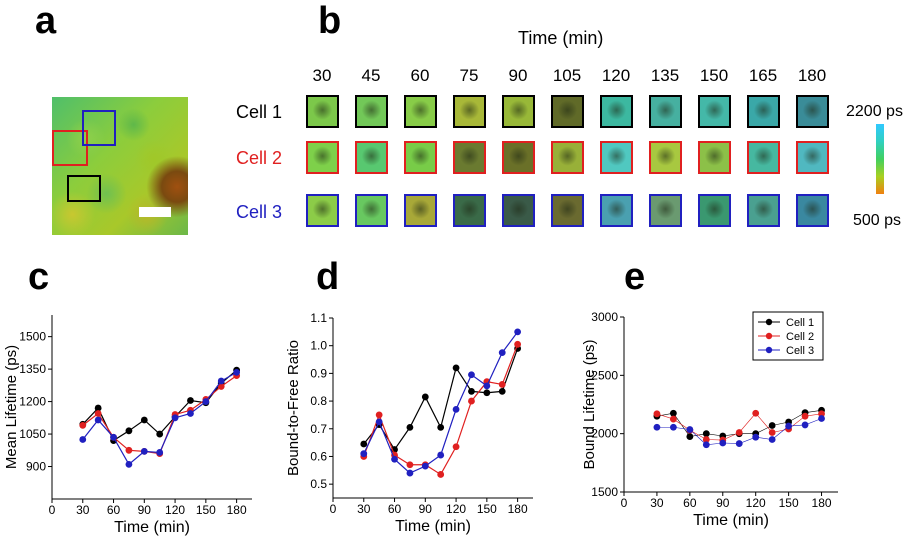  What do you see at coordinates (812, 75) in the screenshot?
I see `time-tick-180: 180` at bounding box center [812, 75].